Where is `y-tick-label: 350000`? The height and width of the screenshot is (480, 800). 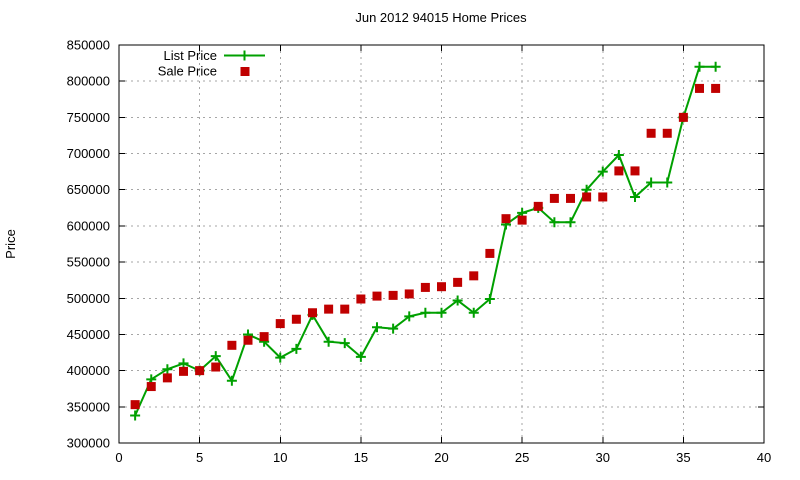
y-tick-label: 350000 is located at coordinates (88, 406).